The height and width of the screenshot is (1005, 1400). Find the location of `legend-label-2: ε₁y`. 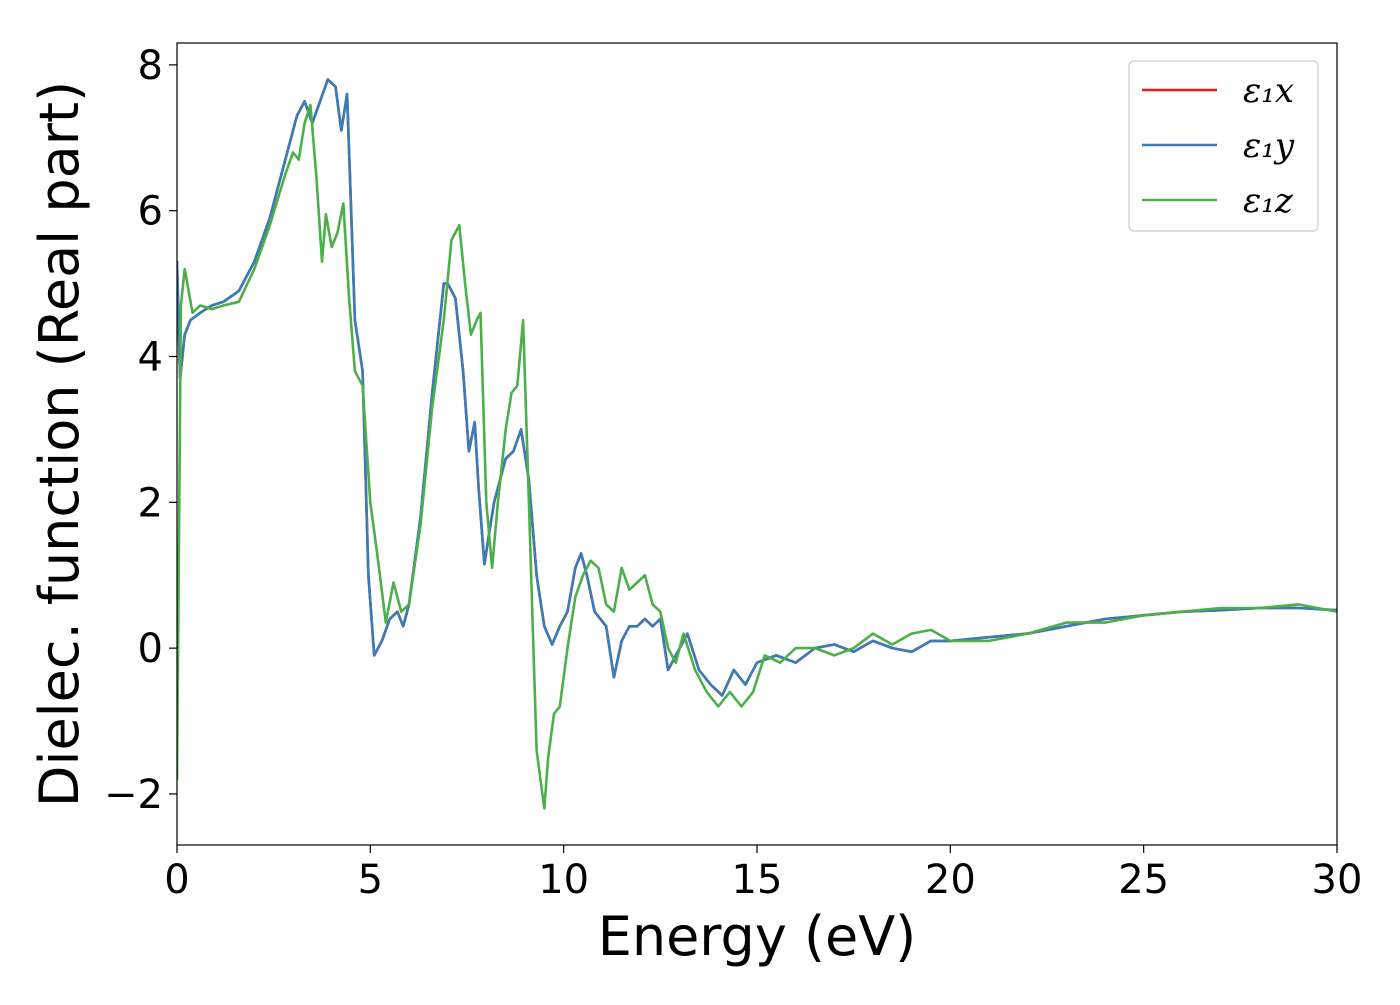

legend-label-2: ε₁y is located at coordinates (1269, 146).